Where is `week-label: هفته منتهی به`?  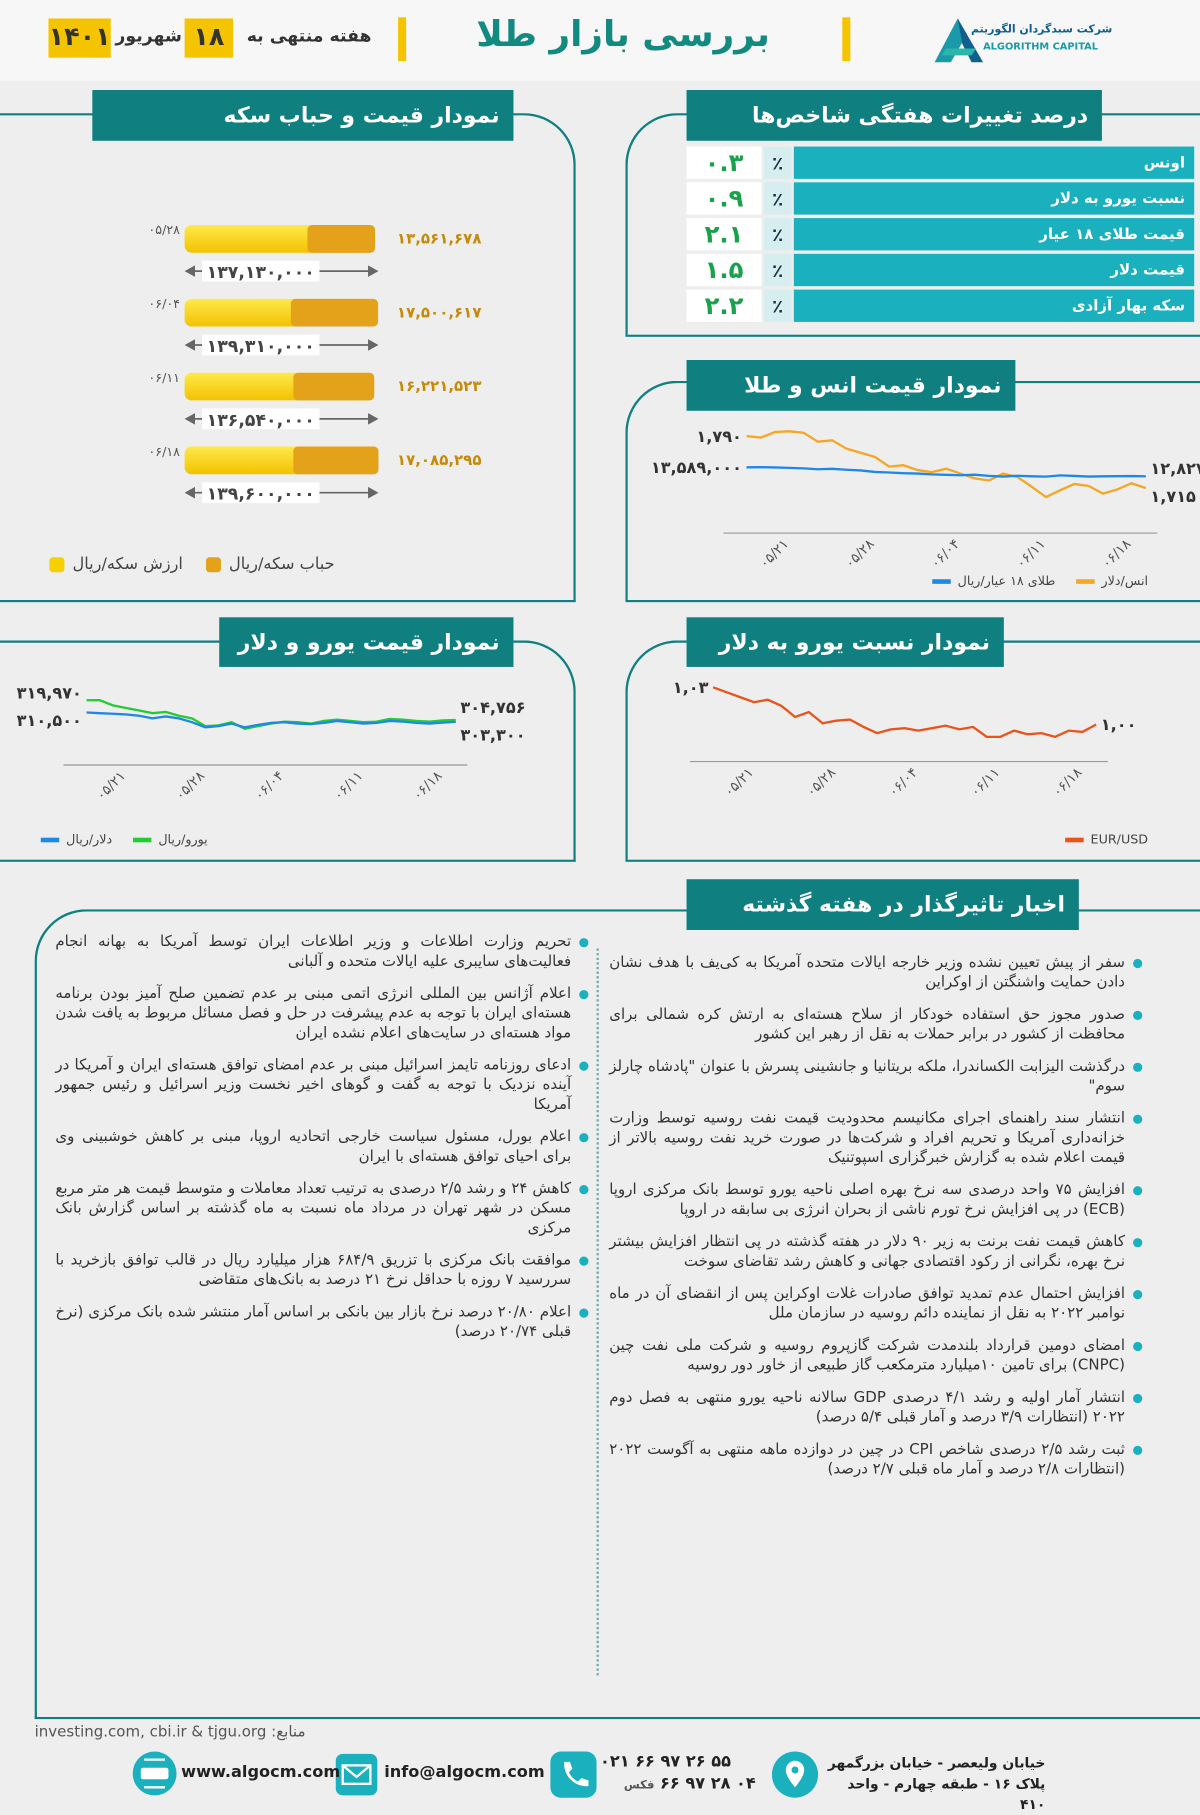 week-label: هفته منتهی به is located at coordinates (309, 36).